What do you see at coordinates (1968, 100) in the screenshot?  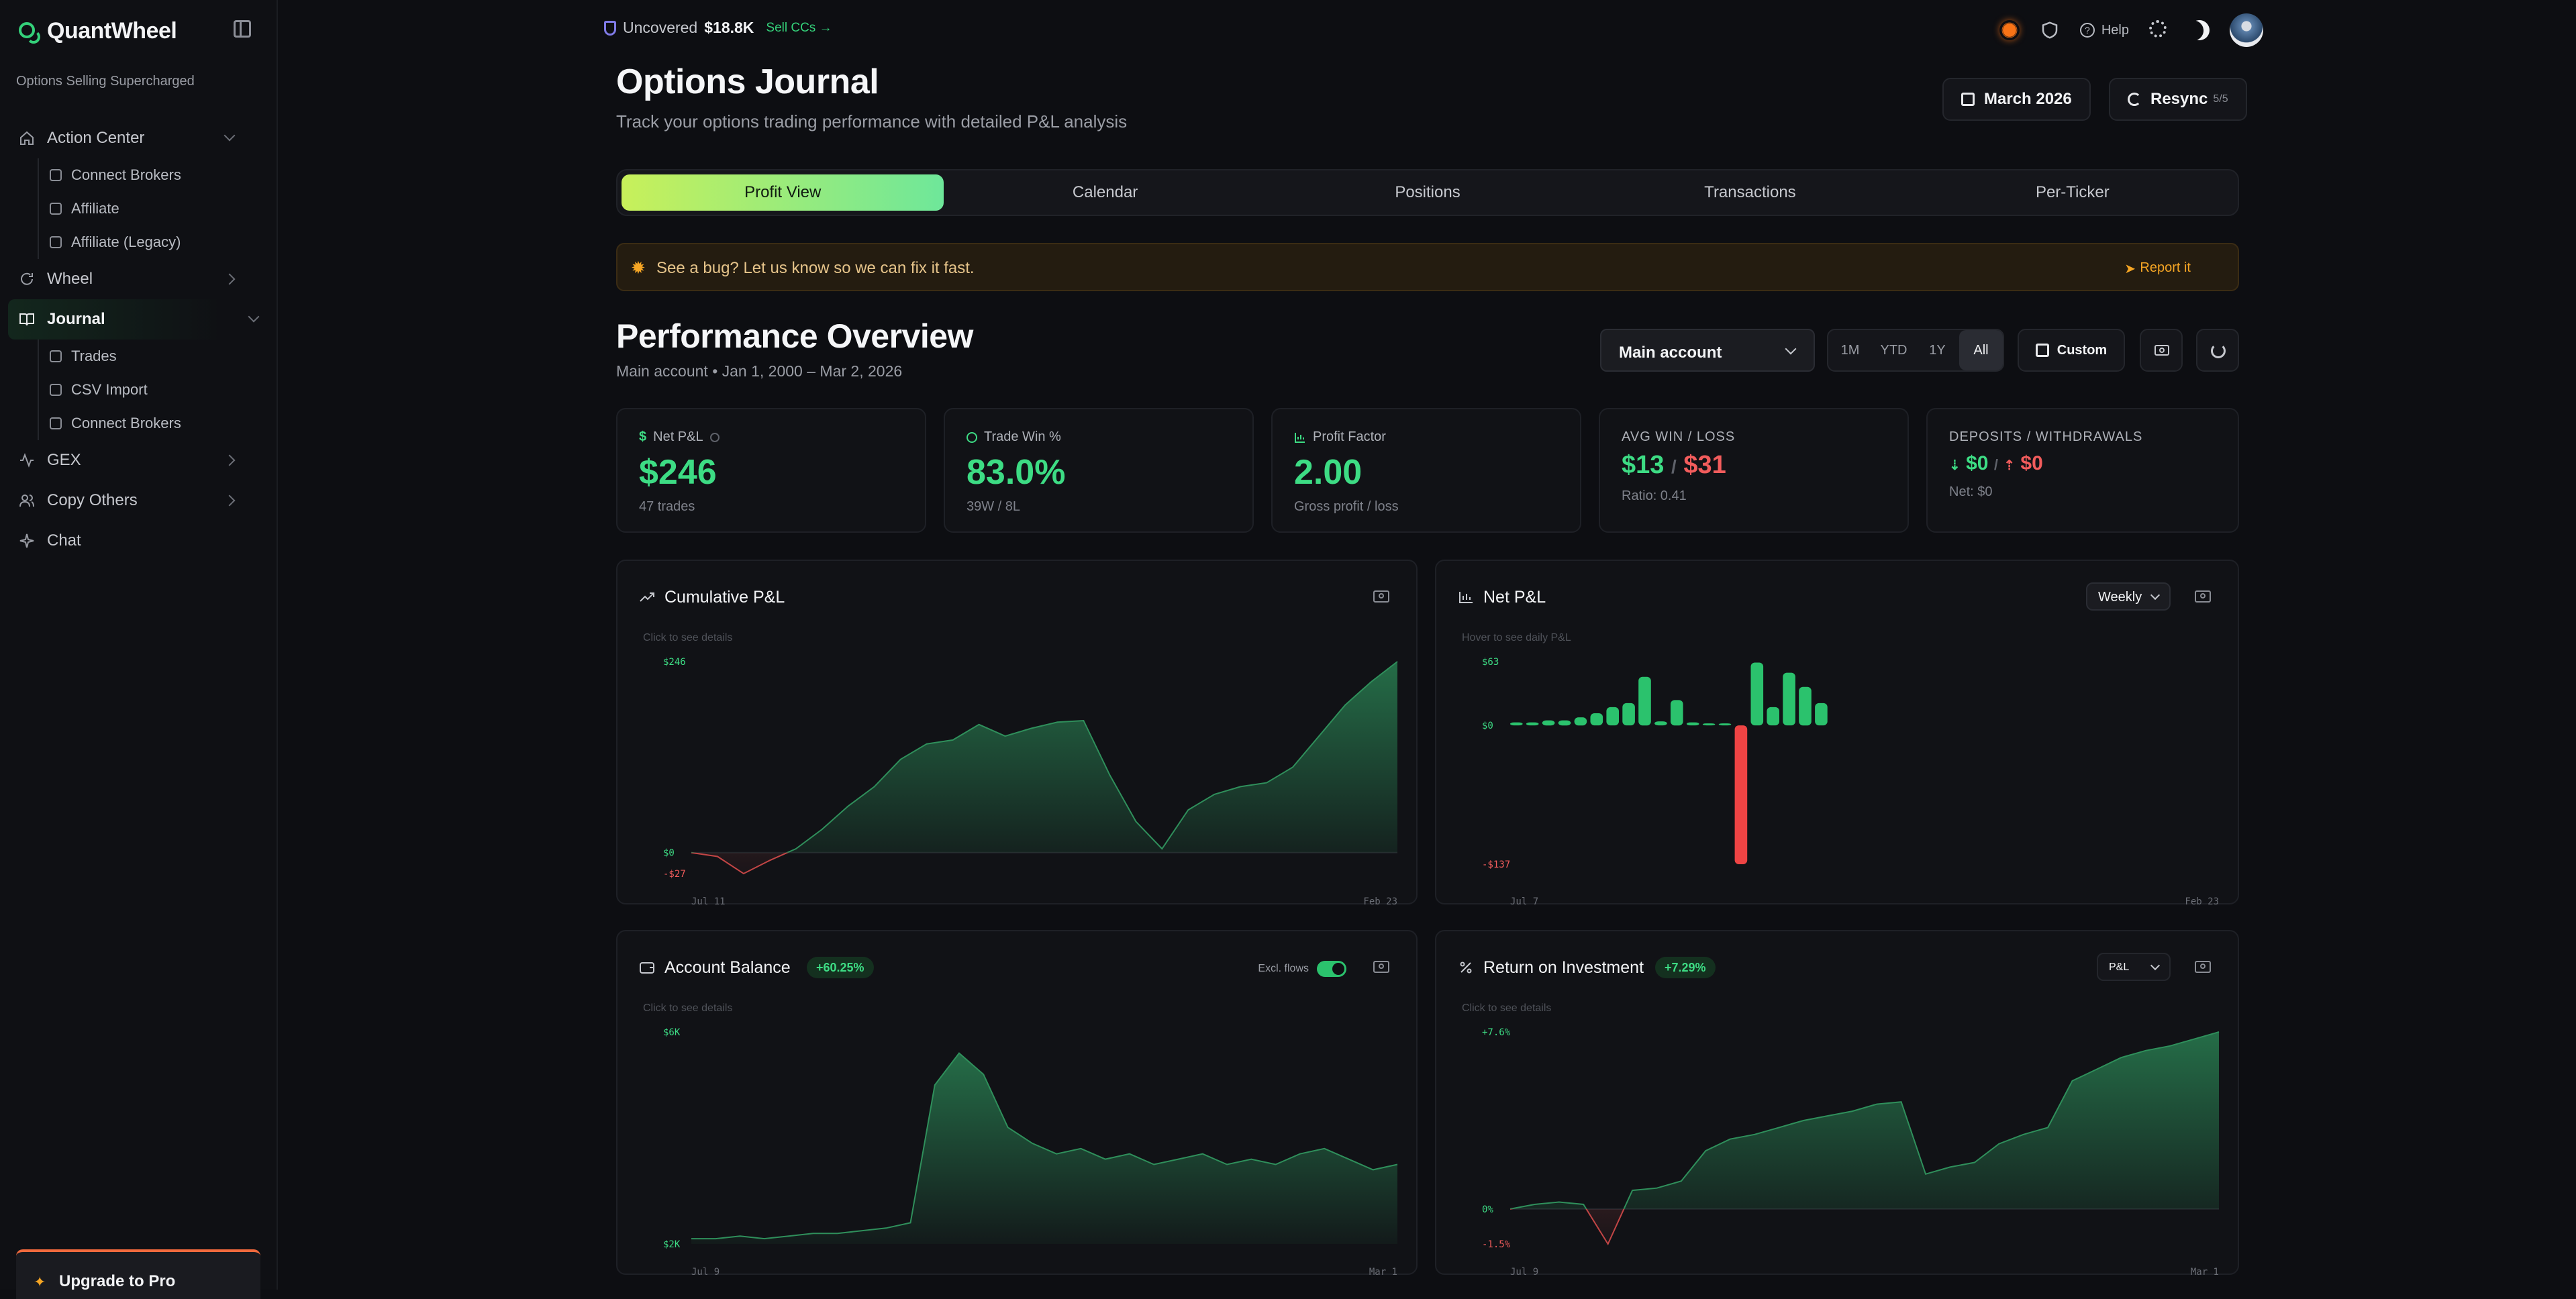 I see `calendar-icon` at bounding box center [1968, 100].